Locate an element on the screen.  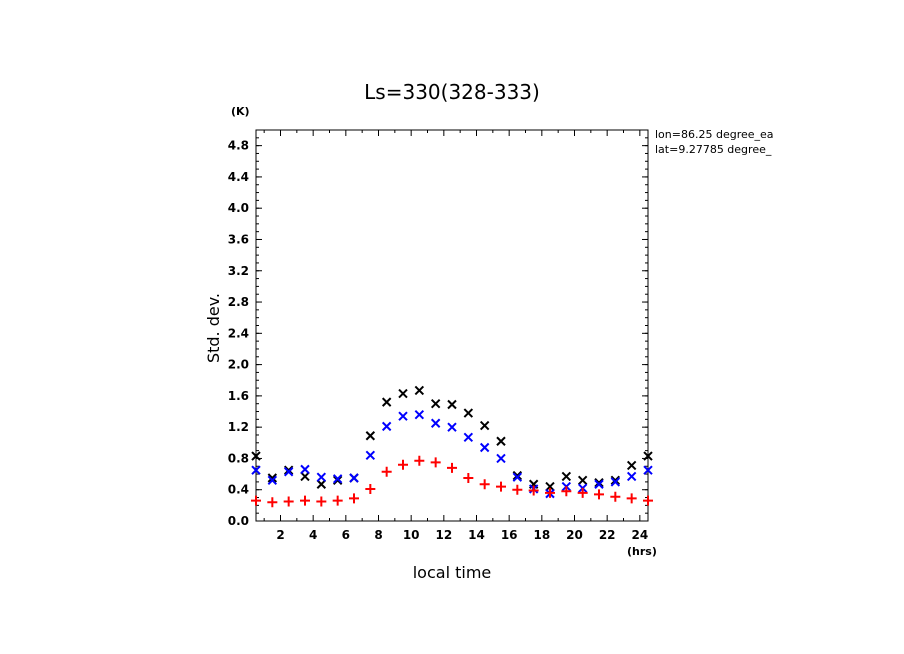
x-tick-label: 20 is located at coordinates (574, 535).